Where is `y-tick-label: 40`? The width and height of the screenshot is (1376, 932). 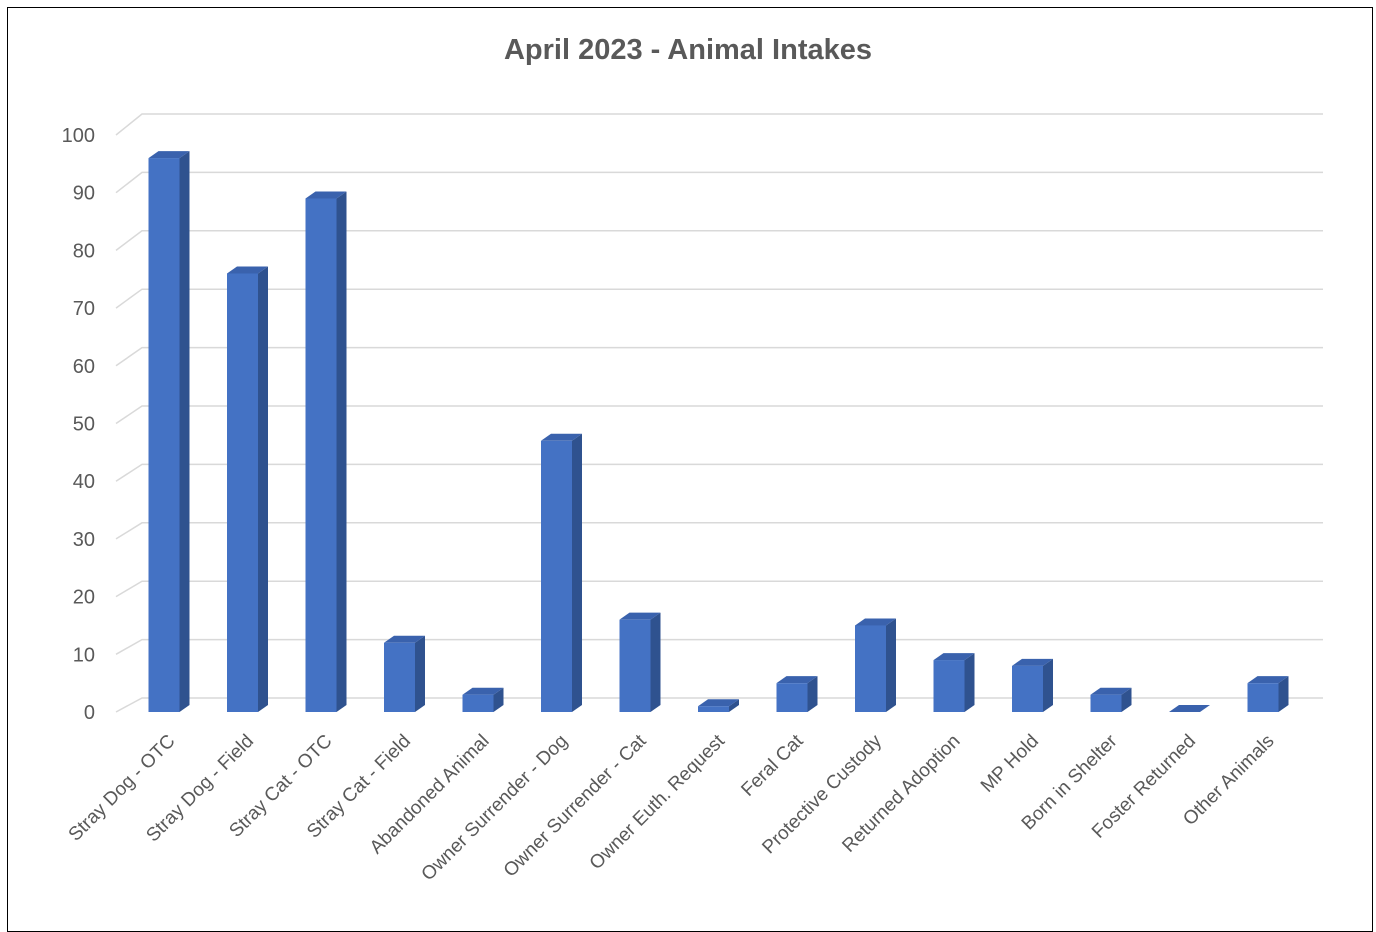 y-tick-label: 40 is located at coordinates (84, 482).